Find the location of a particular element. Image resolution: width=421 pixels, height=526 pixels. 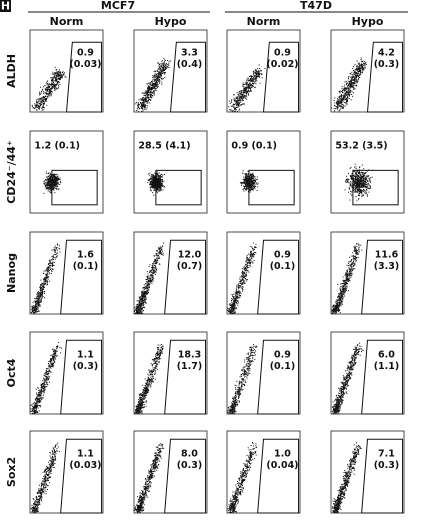

dot-plot: 1.6(0.1) is located at coordinates (66, 273).